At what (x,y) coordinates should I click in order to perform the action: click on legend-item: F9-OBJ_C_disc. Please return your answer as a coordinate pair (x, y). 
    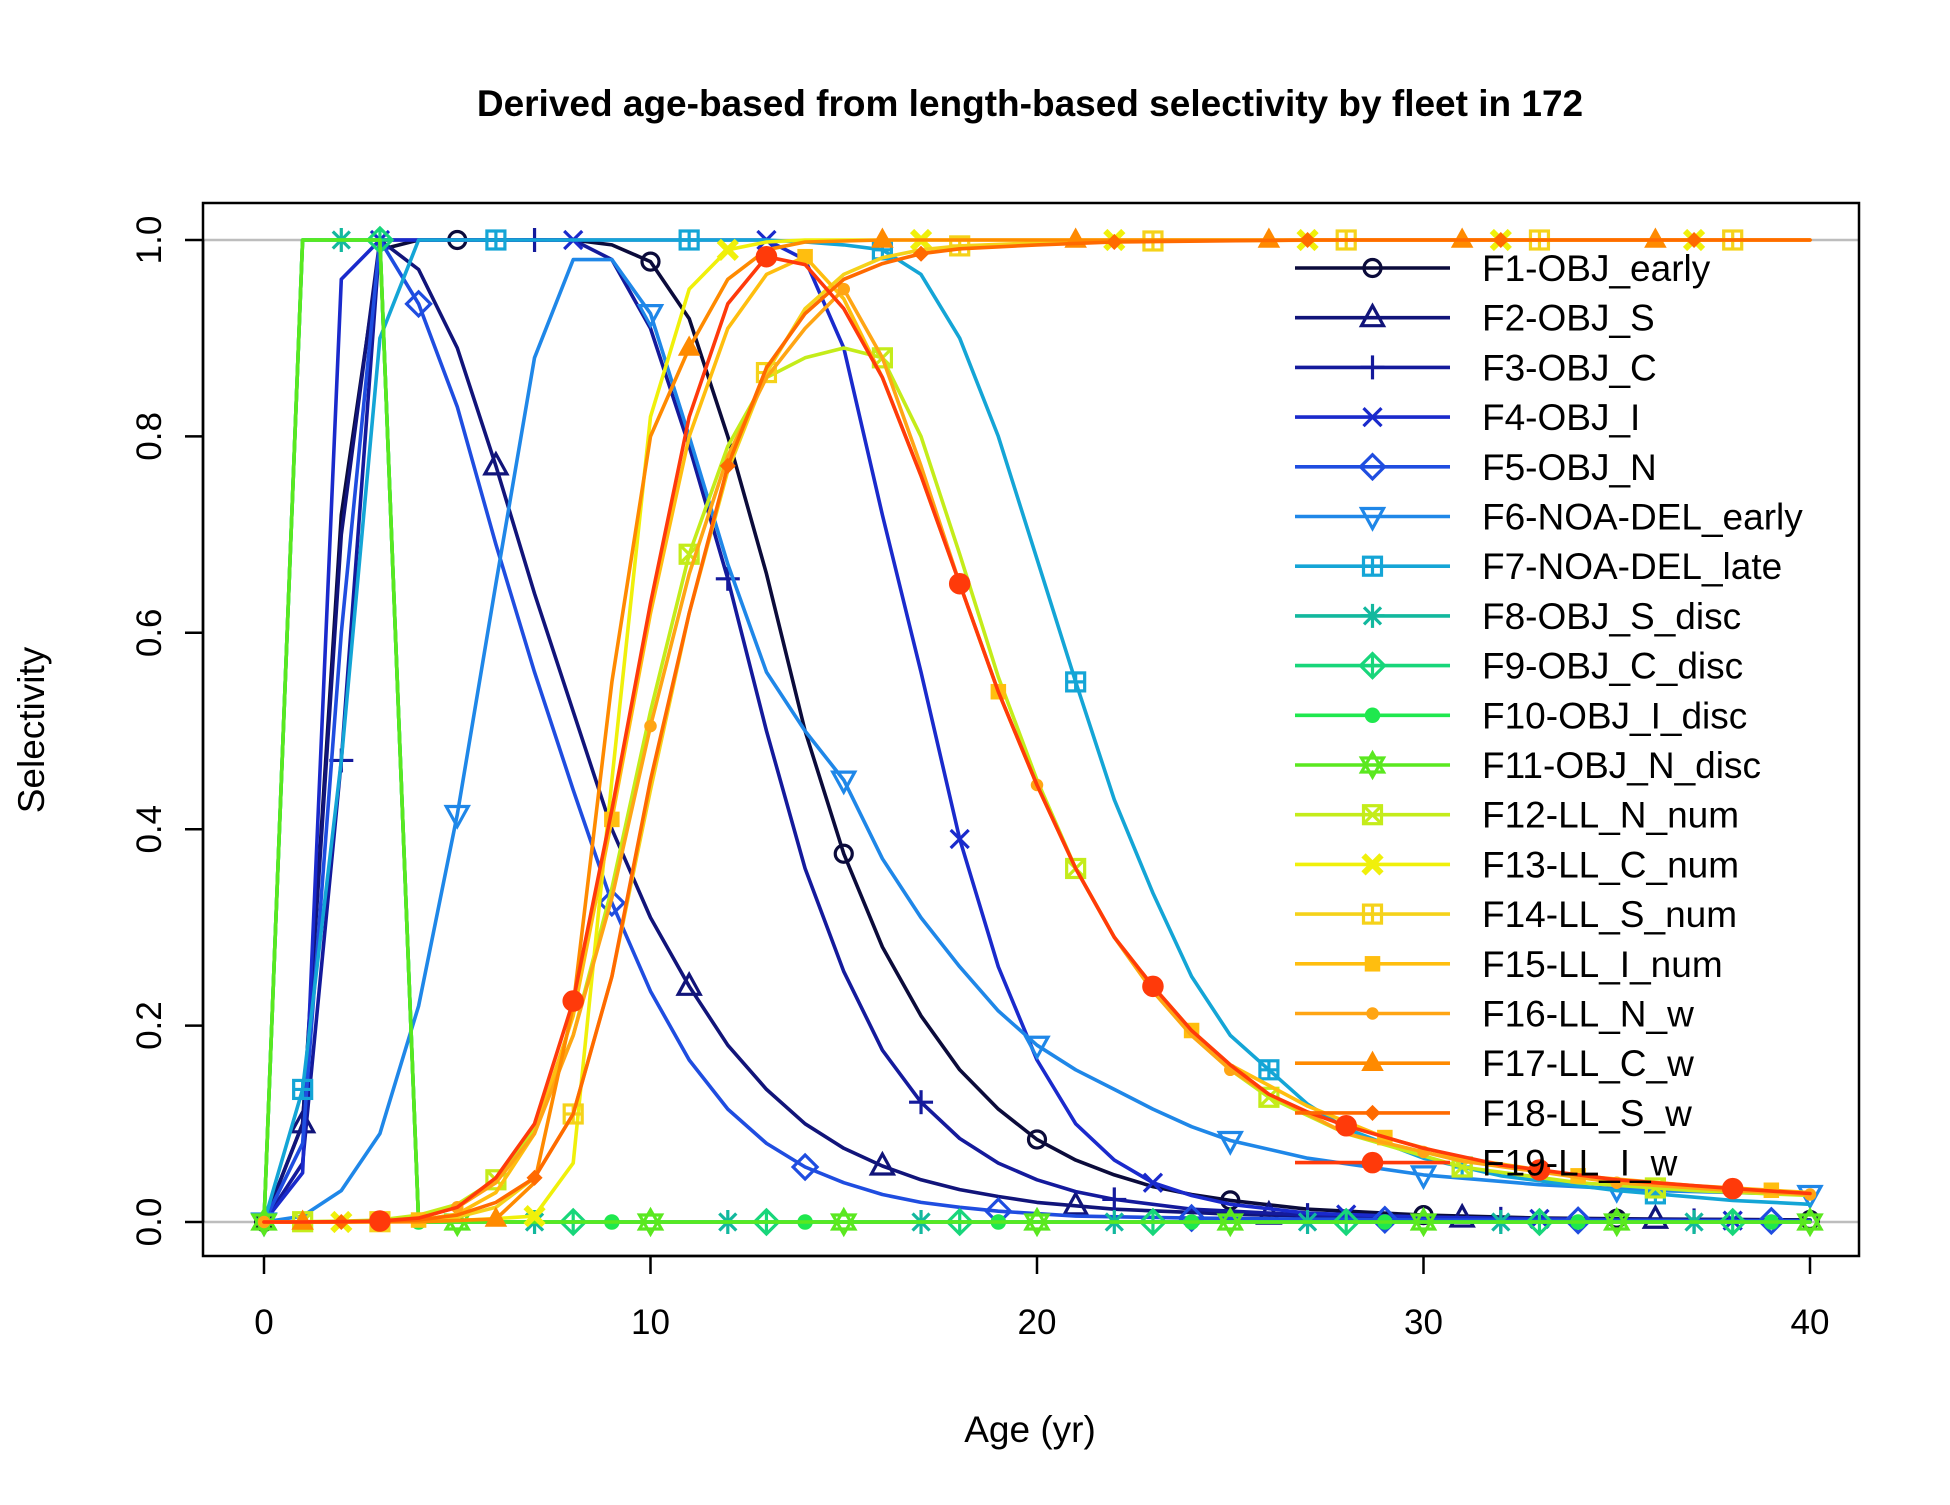
    Looking at the image, I should click on (1519, 666).